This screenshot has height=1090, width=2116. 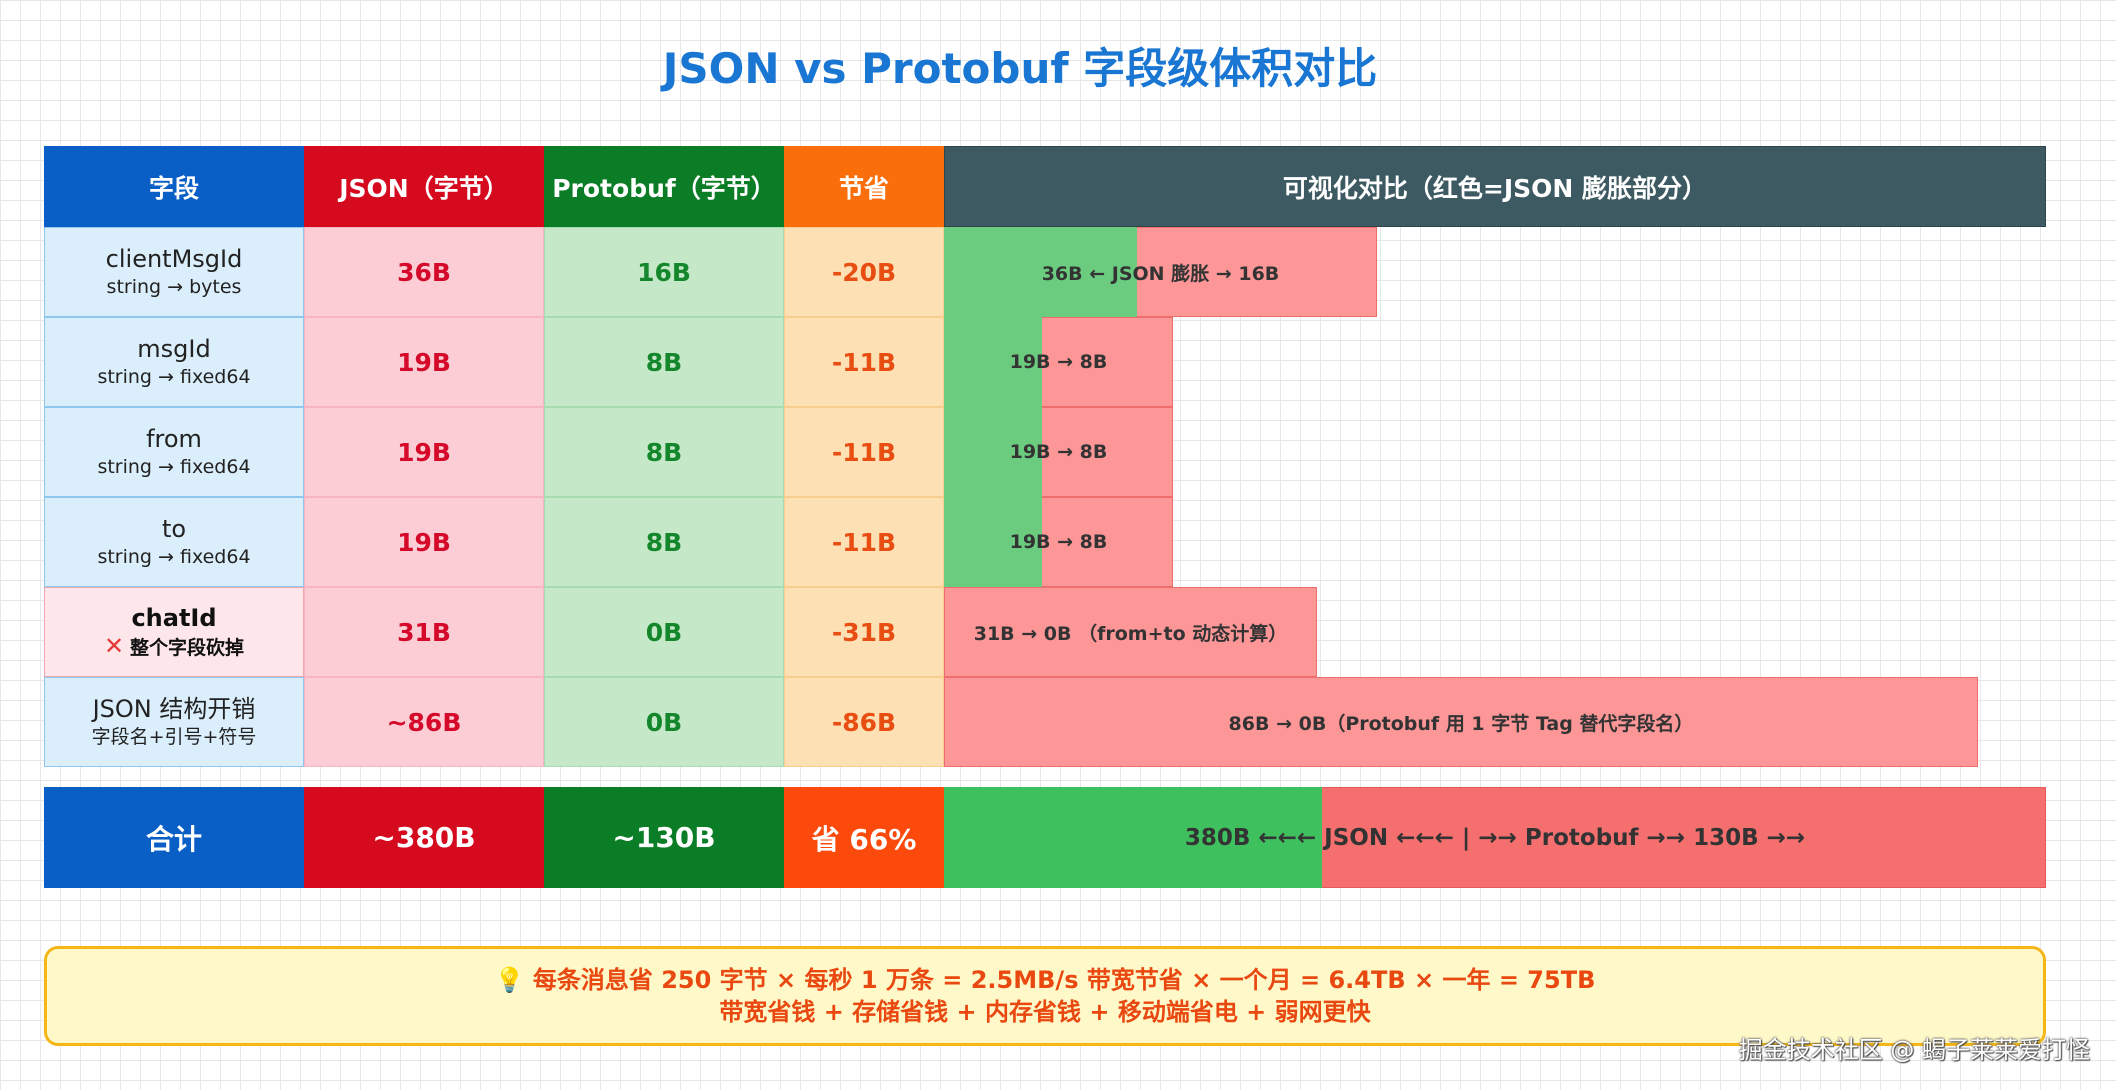 What do you see at coordinates (174, 186) in the screenshot?
I see `header-field: 字段` at bounding box center [174, 186].